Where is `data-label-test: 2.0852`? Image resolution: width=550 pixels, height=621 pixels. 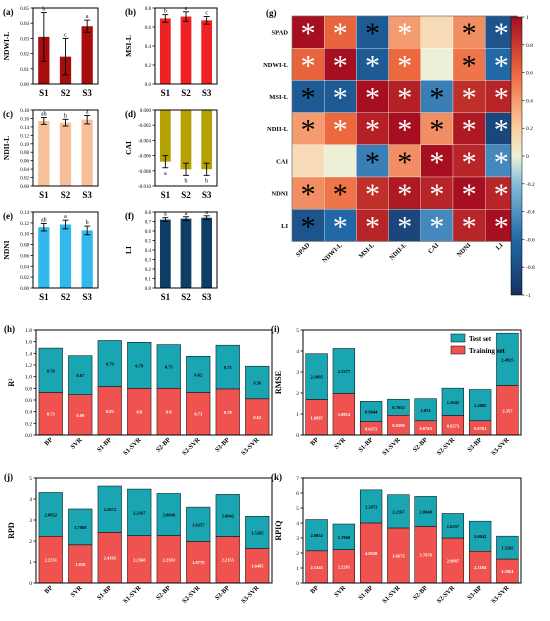
data-label-test: 2.0852 is located at coordinates (316, 535).